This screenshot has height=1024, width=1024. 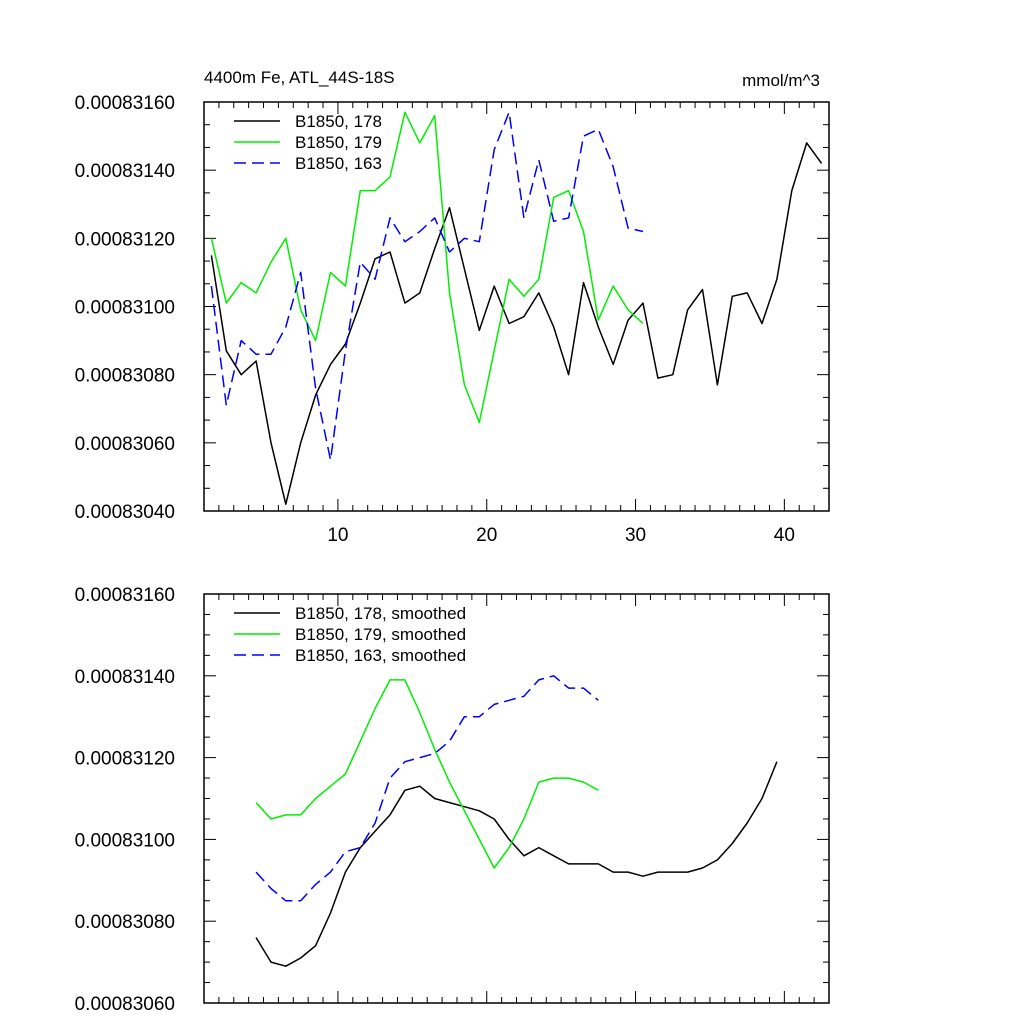 I want to click on legend-label: B1850, 163, so click(x=338, y=163).